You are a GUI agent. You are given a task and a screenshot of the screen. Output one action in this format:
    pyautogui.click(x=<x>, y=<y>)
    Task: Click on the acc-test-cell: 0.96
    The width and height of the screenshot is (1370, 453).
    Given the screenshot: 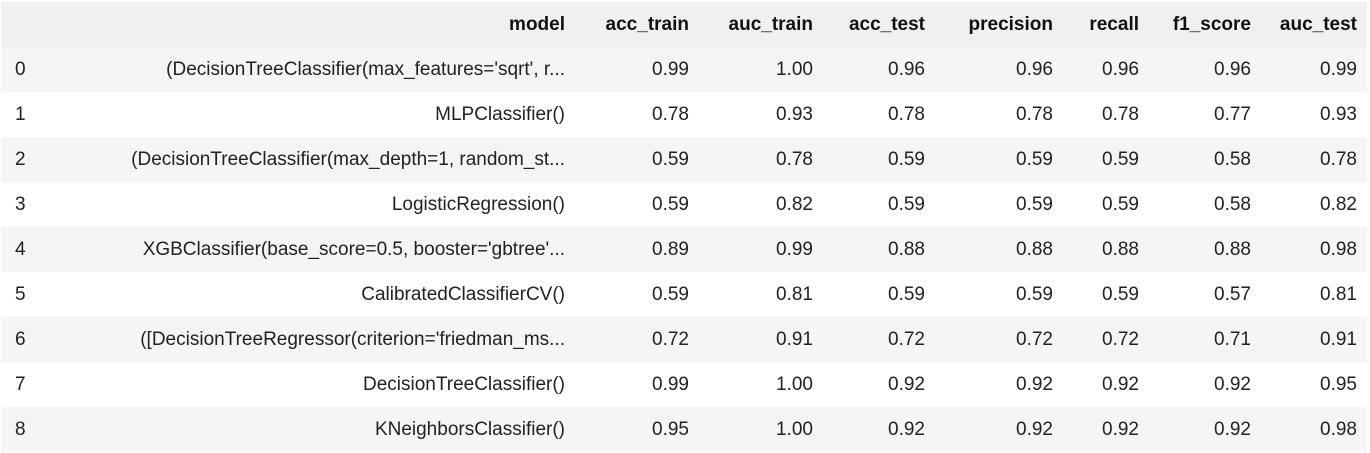 What is the action you would take?
    pyautogui.click(x=906, y=69)
    